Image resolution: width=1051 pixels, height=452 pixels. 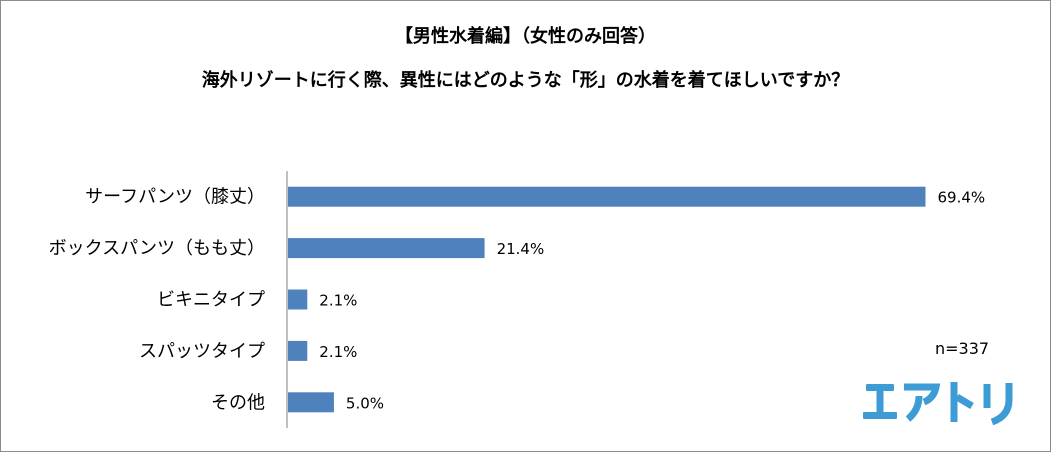 I want to click on value-label-4: 5.0%, so click(x=365, y=403).